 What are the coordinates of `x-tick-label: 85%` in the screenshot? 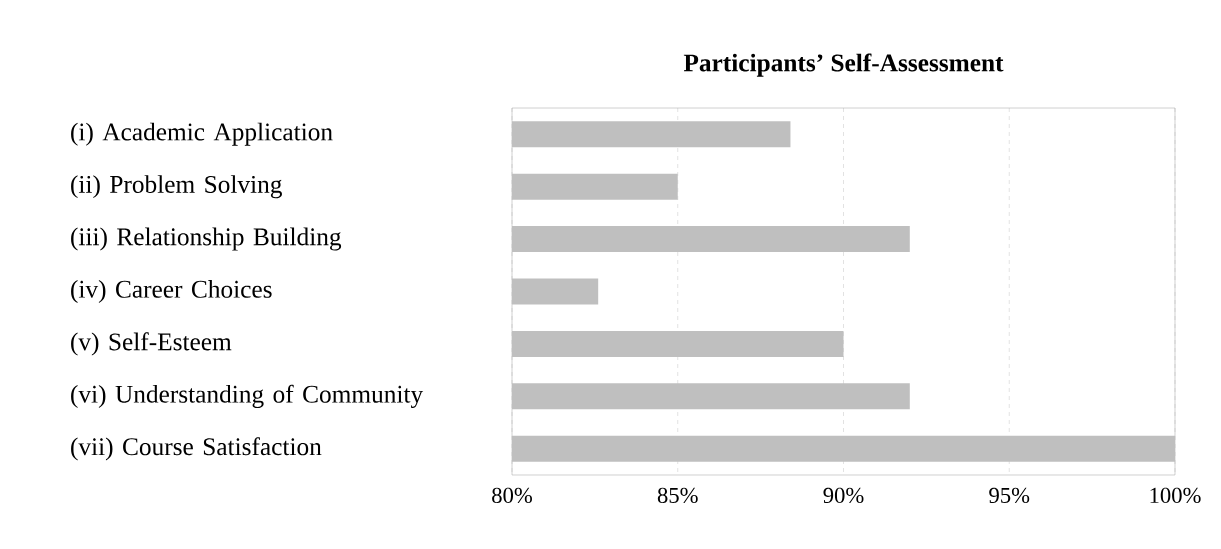 It's located at (677, 495).